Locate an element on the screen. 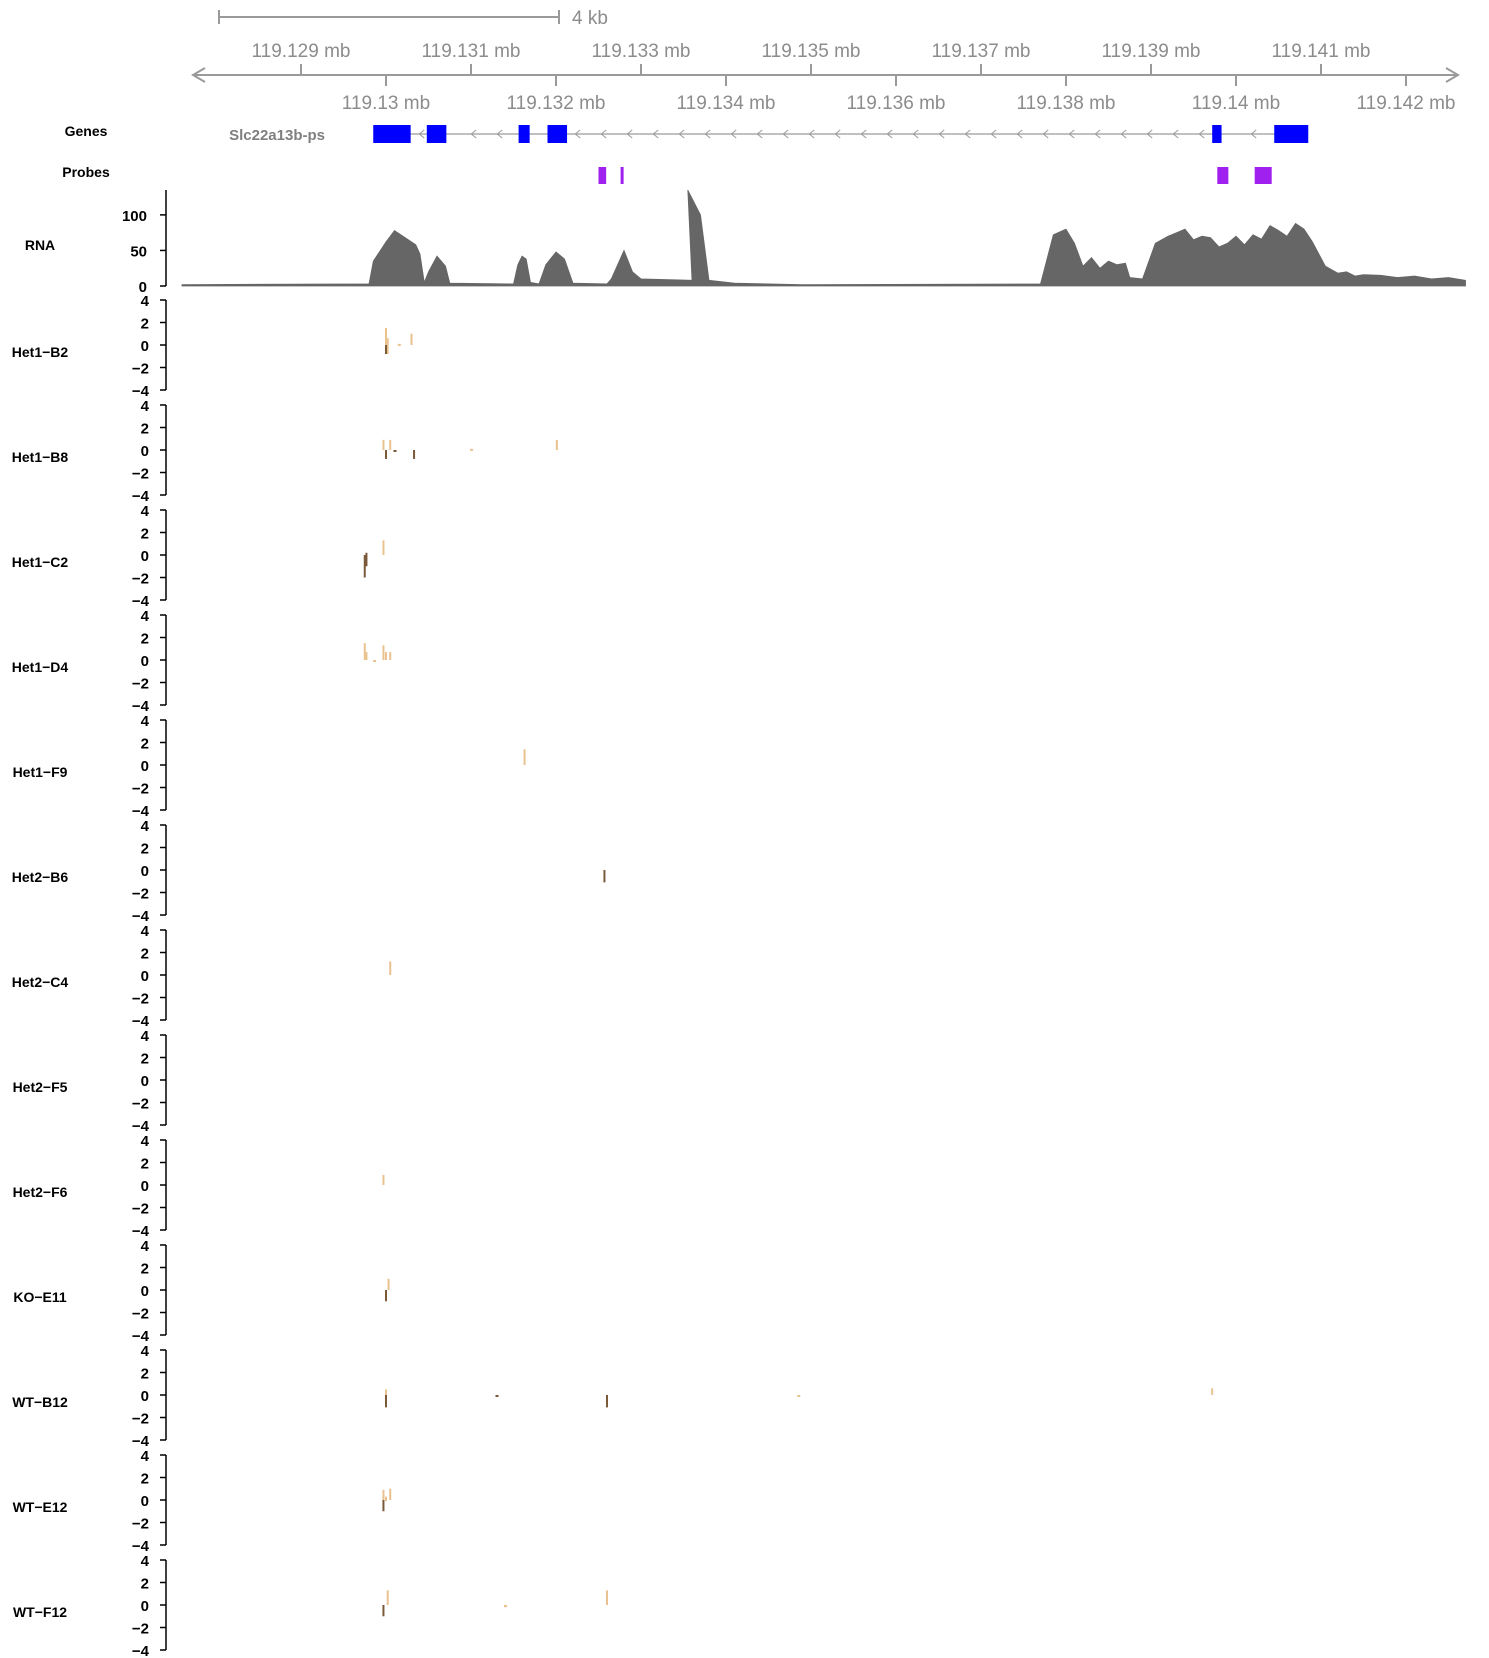 Image resolution: width=1489 pixels, height=1658 pixels. sample-track-label: Het1−B2 is located at coordinates (40, 352).